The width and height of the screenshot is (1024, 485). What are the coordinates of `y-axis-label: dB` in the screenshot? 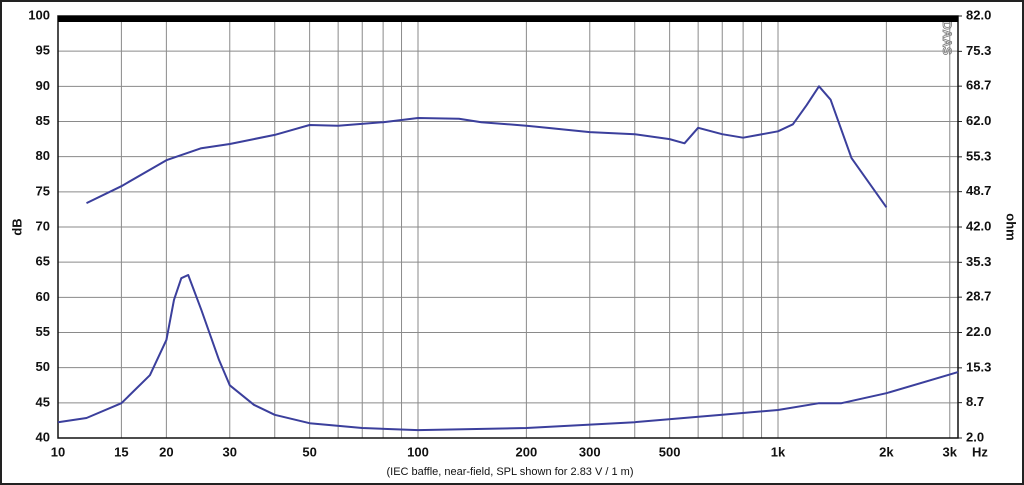 It's located at (16, 226).